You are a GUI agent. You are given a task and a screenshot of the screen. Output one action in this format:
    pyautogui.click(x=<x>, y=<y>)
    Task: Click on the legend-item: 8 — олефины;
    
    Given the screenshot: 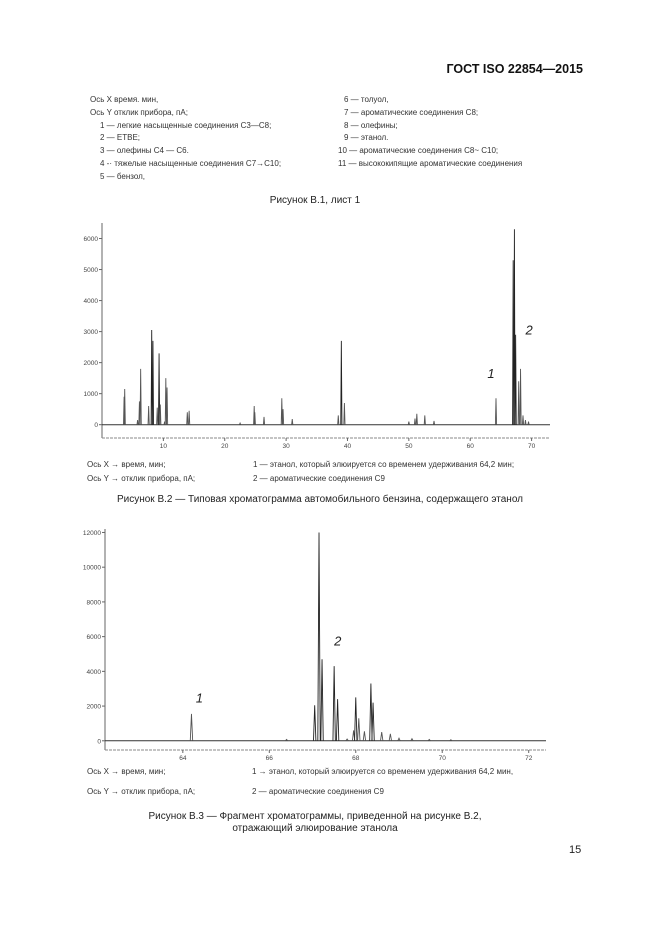 What is the action you would take?
    pyautogui.click(x=371, y=125)
    